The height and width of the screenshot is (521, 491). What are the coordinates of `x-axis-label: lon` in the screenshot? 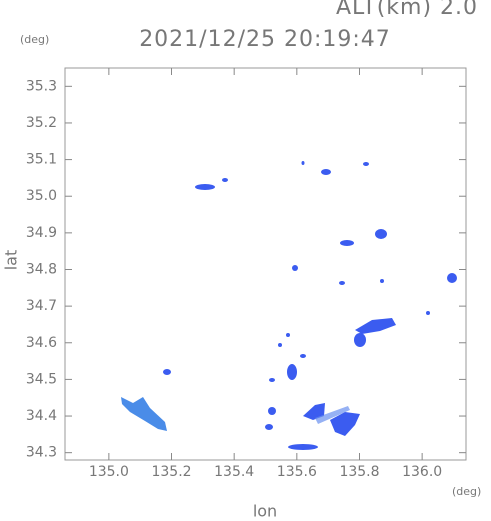 It's located at (265, 511).